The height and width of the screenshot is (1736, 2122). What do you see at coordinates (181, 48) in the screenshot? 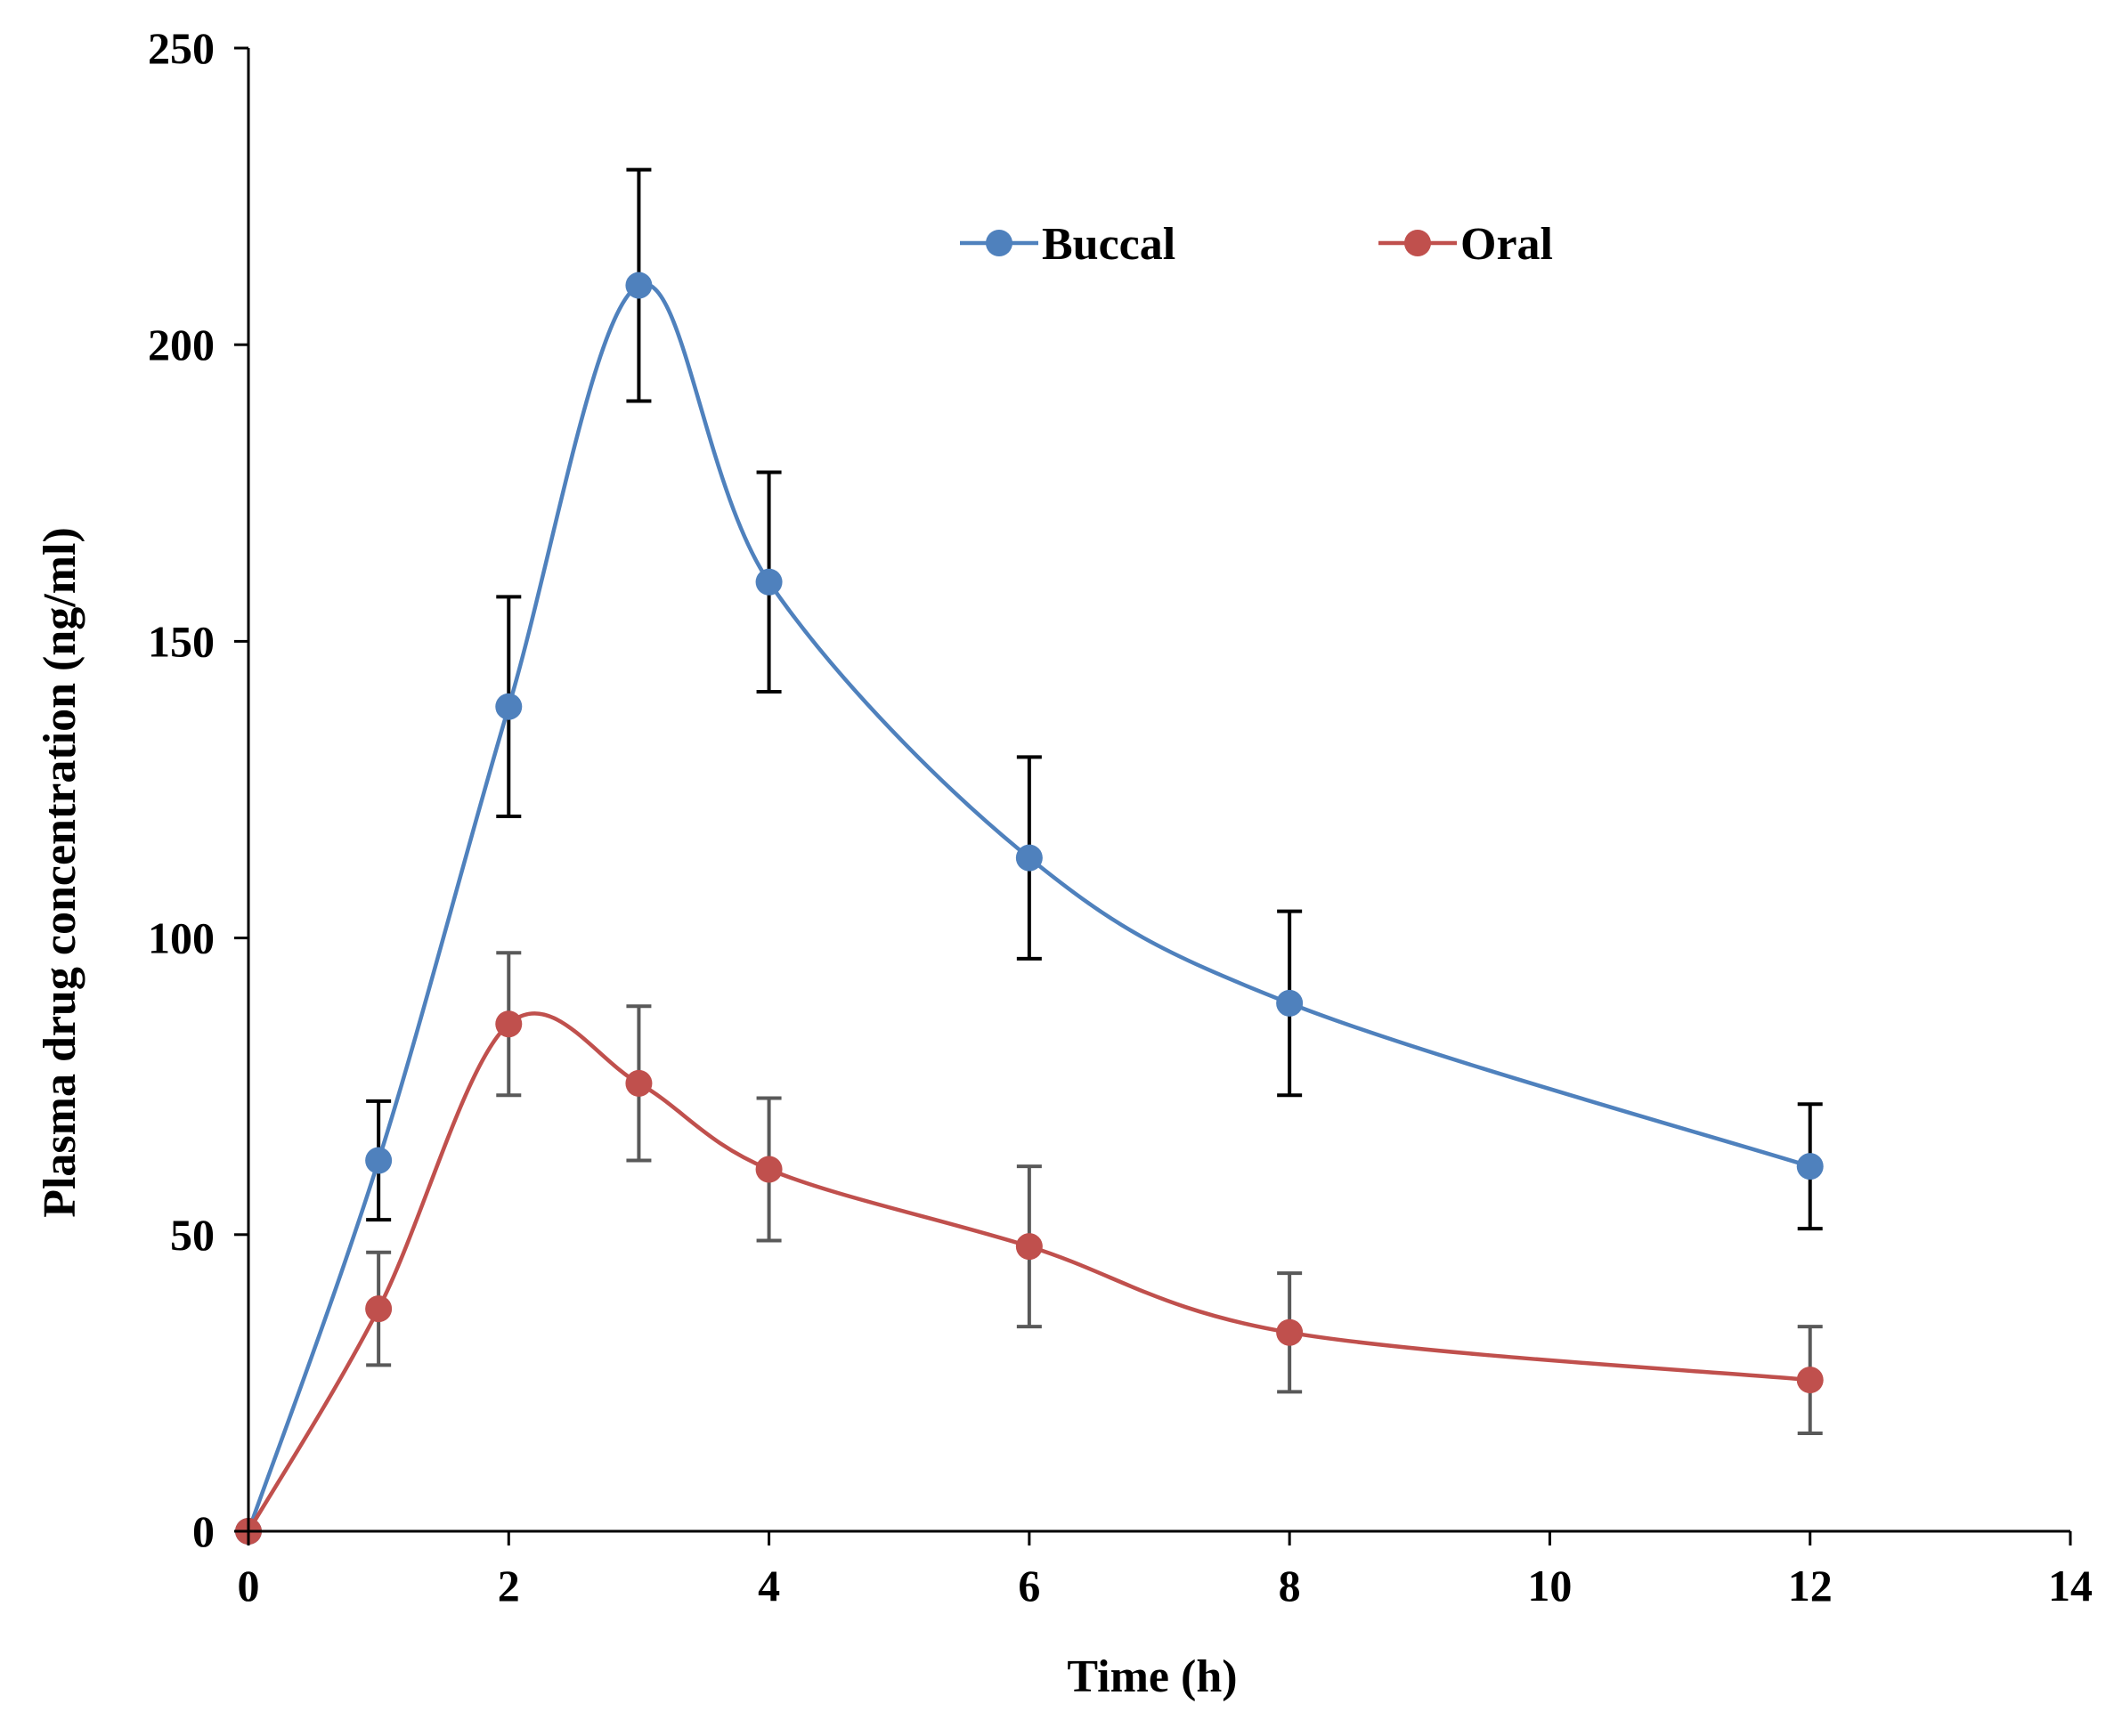
I see `y-tick-label: 250` at bounding box center [181, 48].